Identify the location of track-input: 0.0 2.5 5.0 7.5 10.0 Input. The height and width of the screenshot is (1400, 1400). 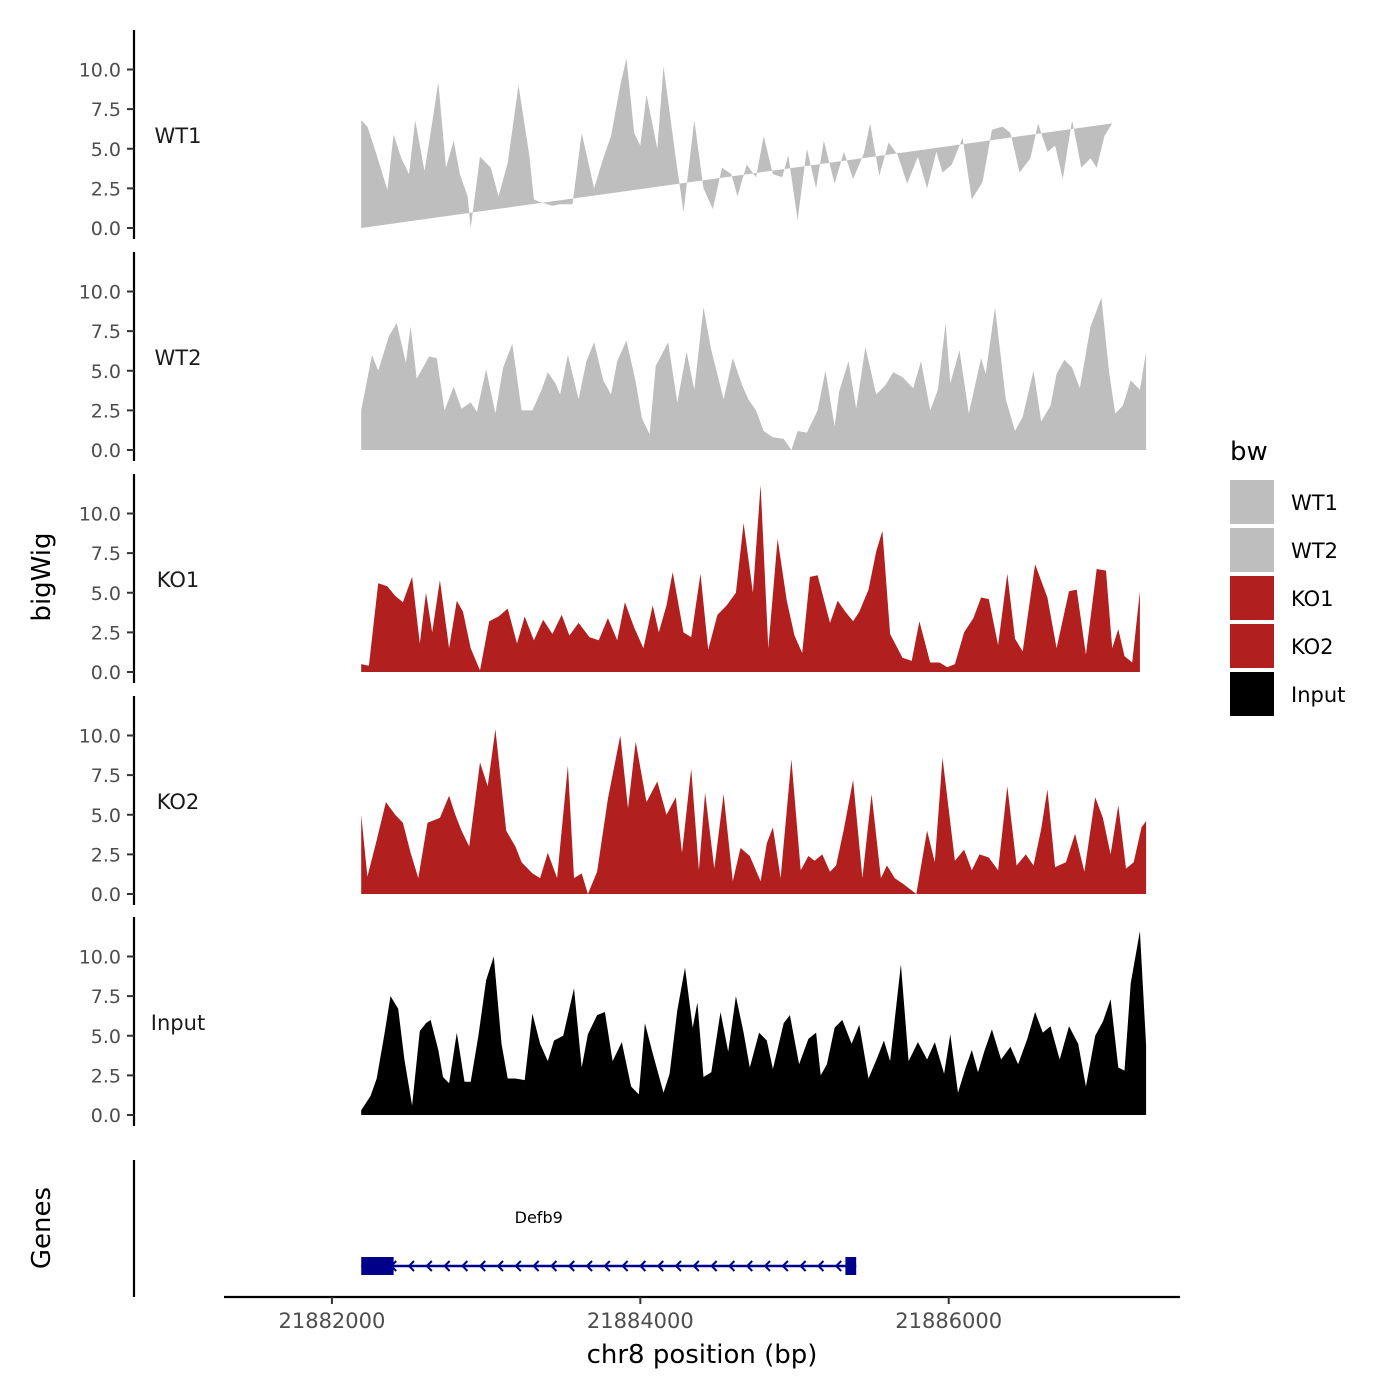
(613, 1022).